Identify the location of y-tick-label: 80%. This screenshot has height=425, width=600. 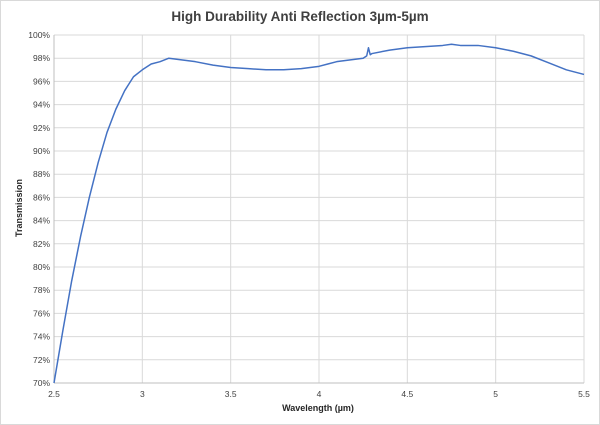
(41, 267).